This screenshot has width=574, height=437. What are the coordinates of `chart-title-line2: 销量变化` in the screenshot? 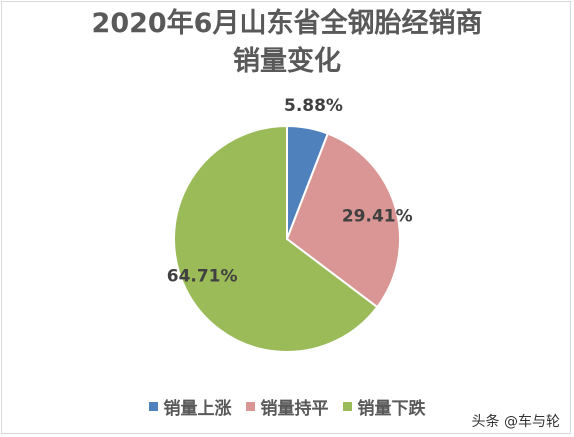 It's located at (287, 61).